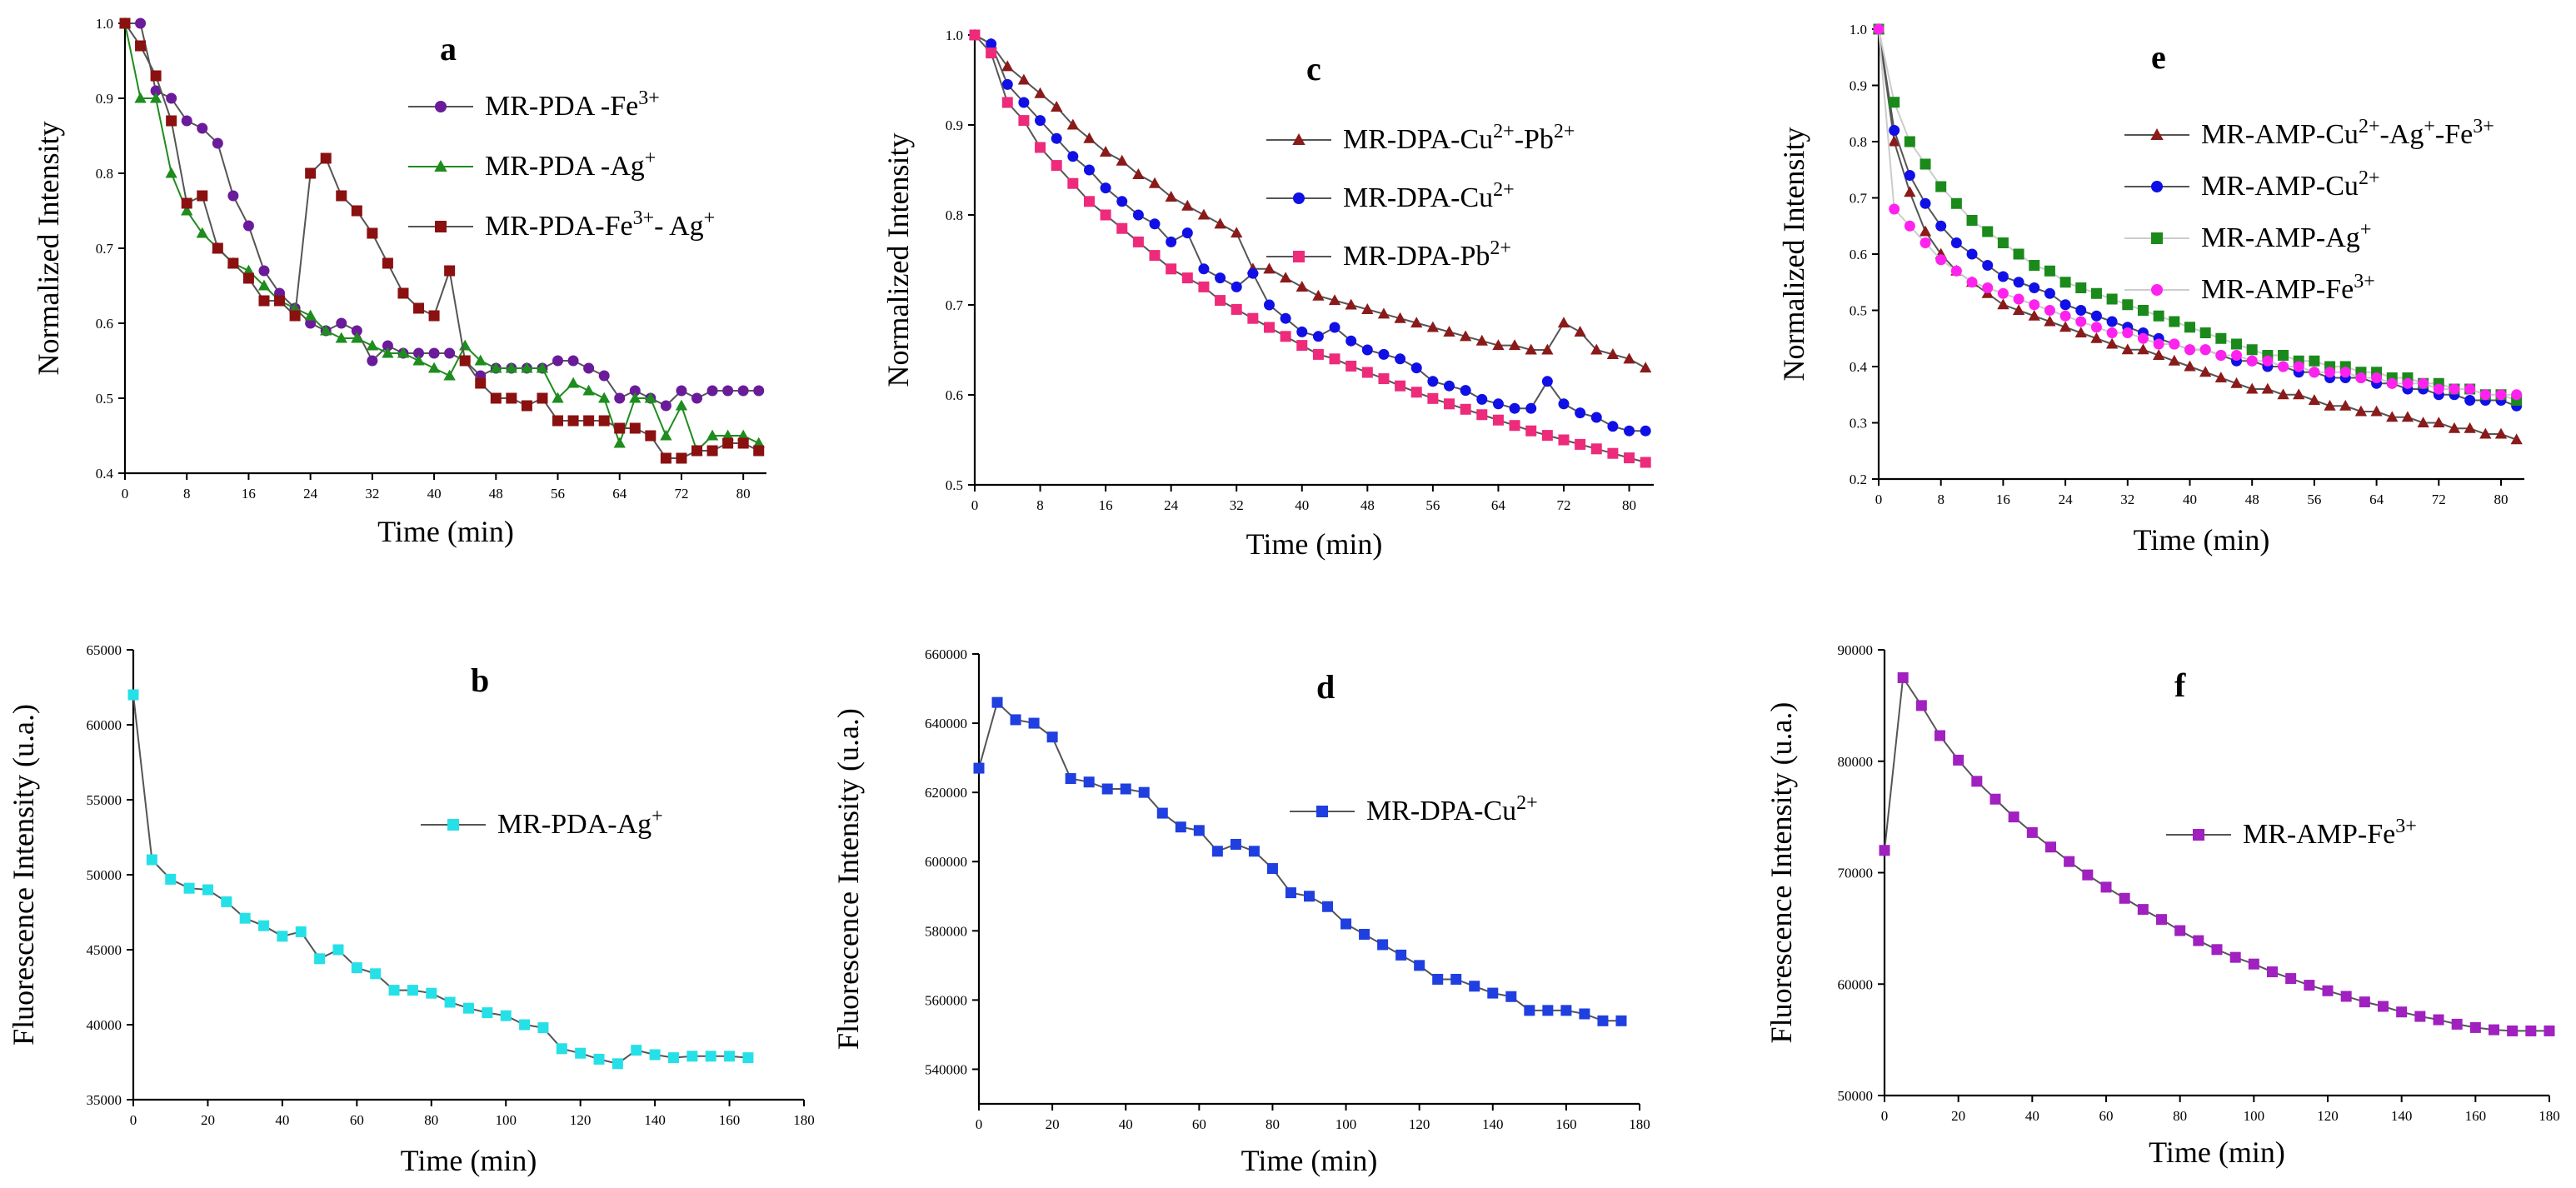 The height and width of the screenshot is (1188, 2576). I want to click on x-tick-label: 20, so click(1958, 1116).